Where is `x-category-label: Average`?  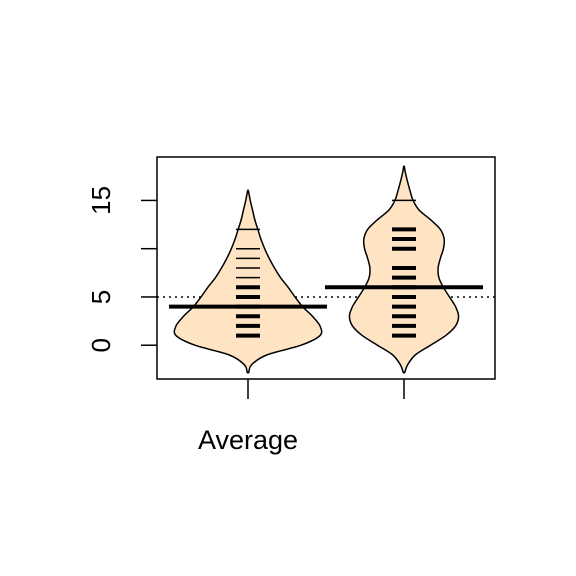 x-category-label: Average is located at coordinates (248, 440).